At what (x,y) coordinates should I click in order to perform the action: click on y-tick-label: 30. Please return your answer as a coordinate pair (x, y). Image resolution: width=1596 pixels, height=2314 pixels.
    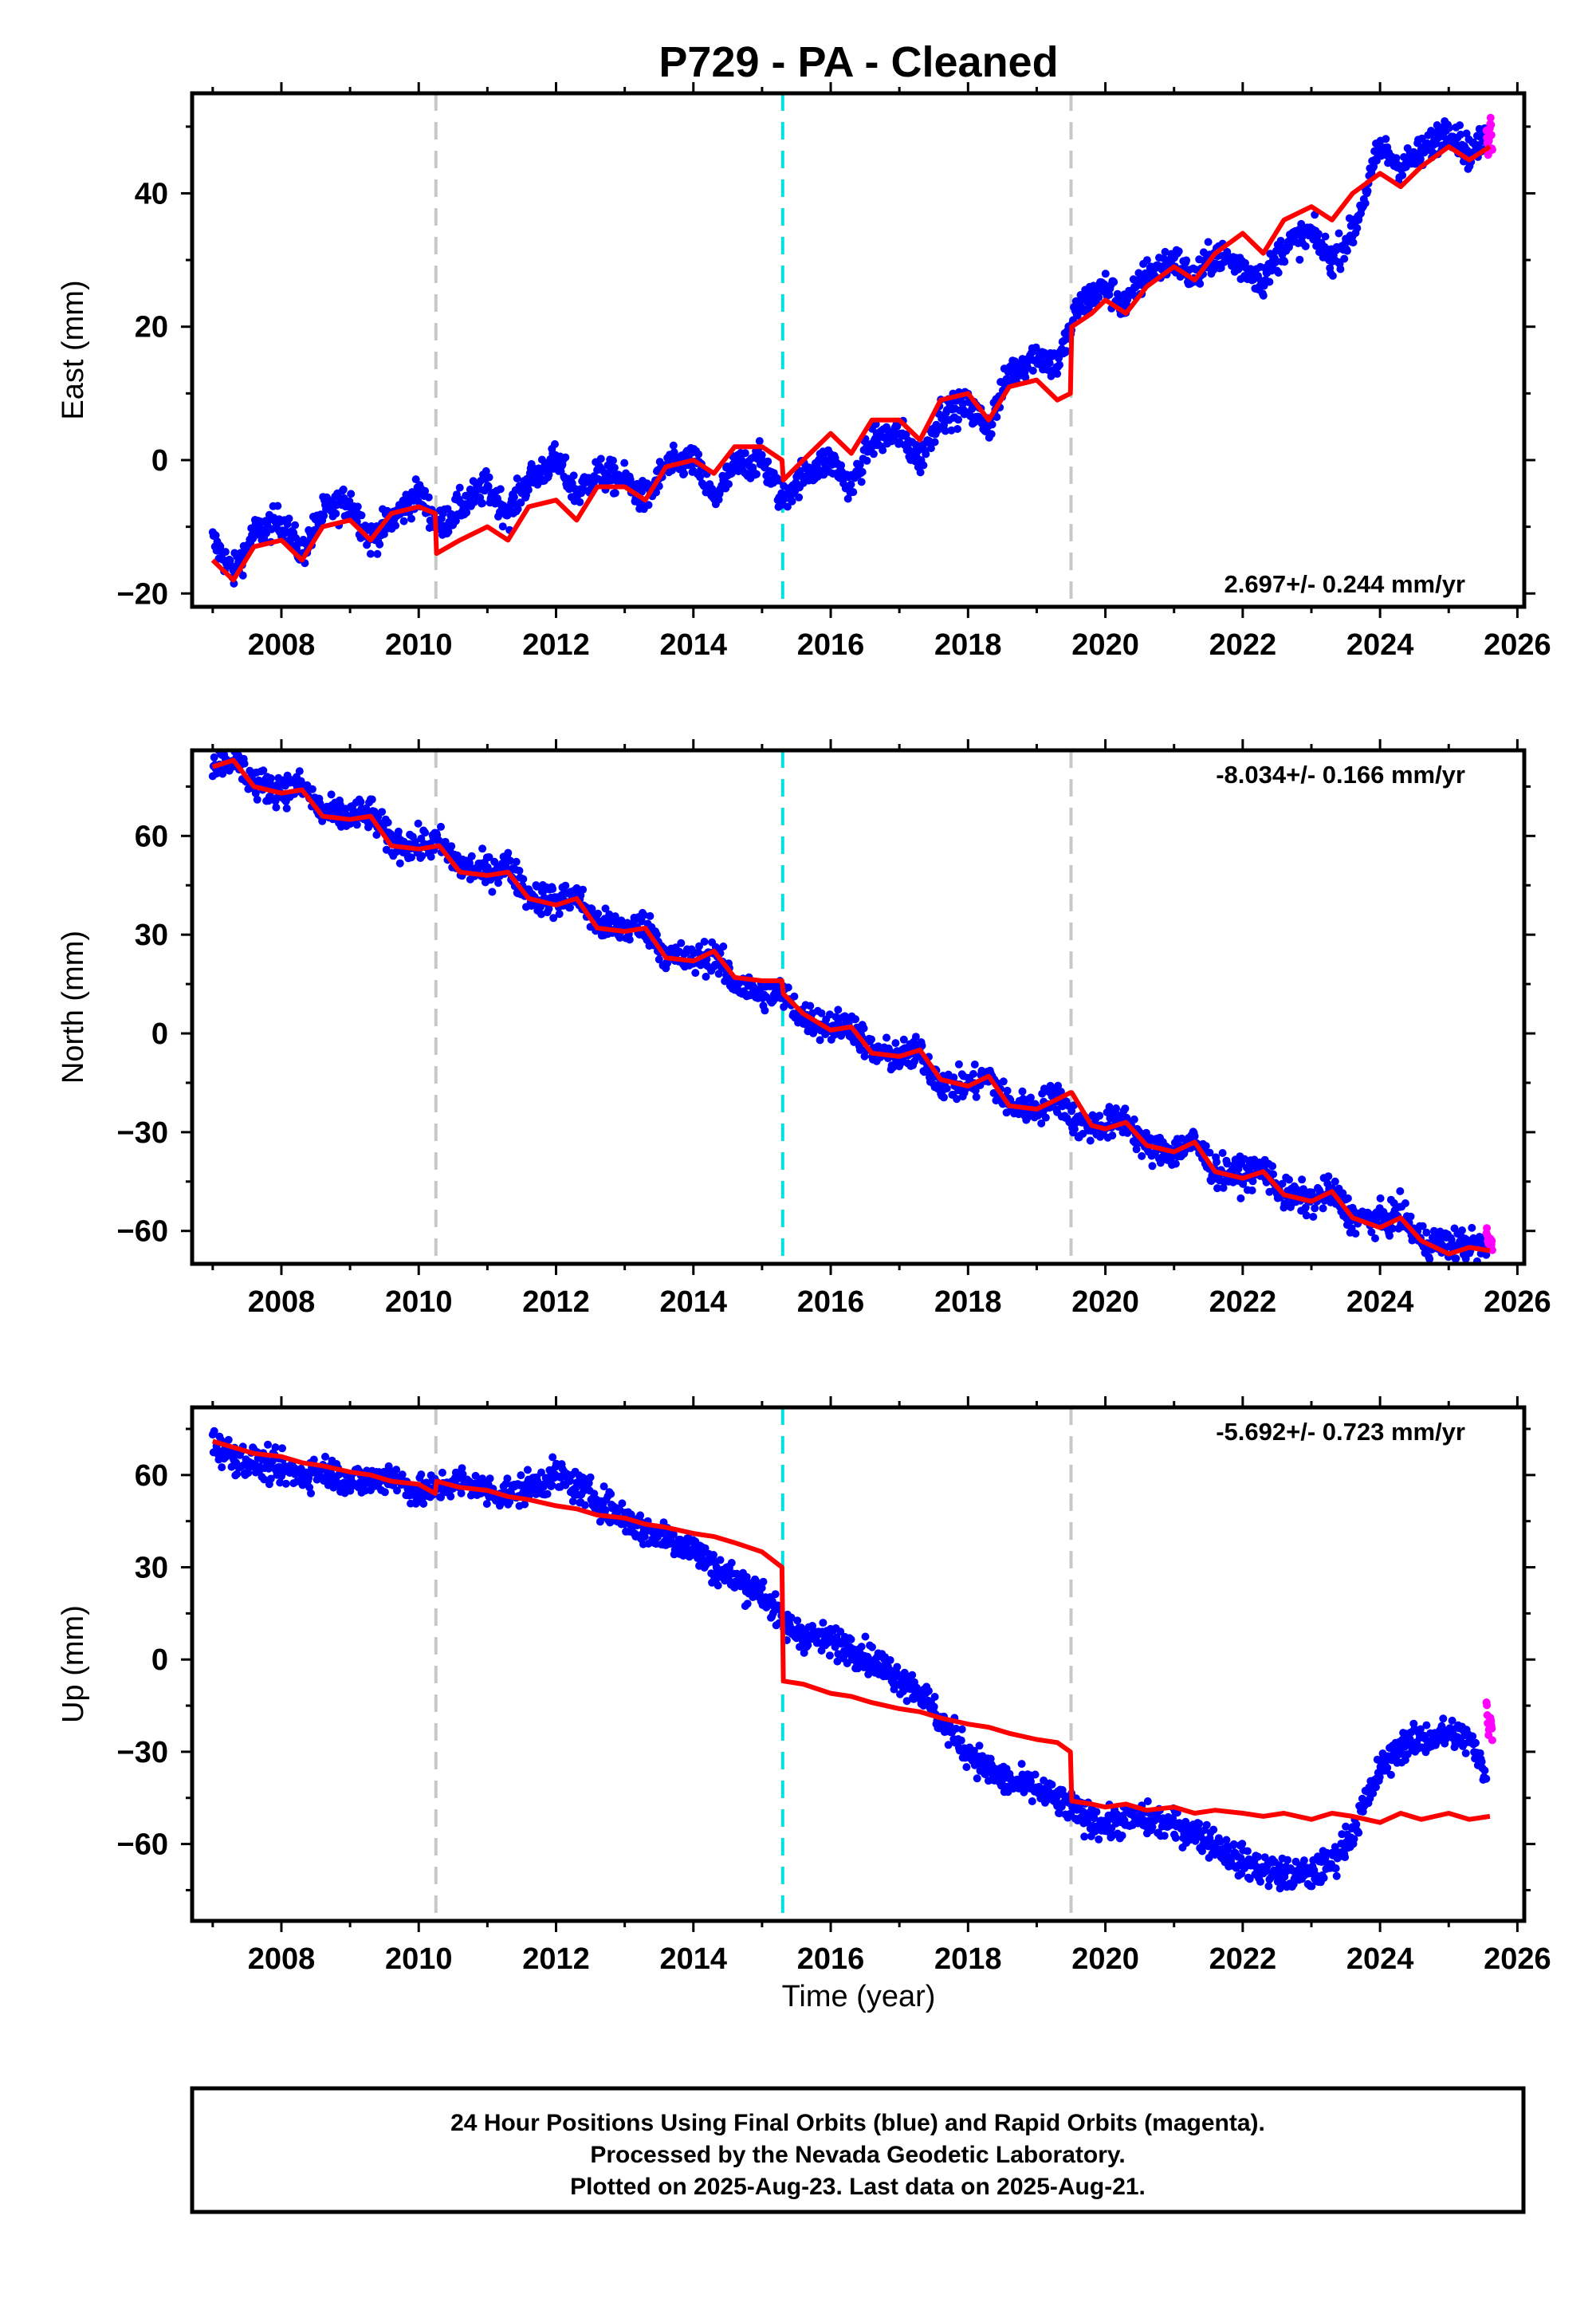
    Looking at the image, I should click on (151, 936).